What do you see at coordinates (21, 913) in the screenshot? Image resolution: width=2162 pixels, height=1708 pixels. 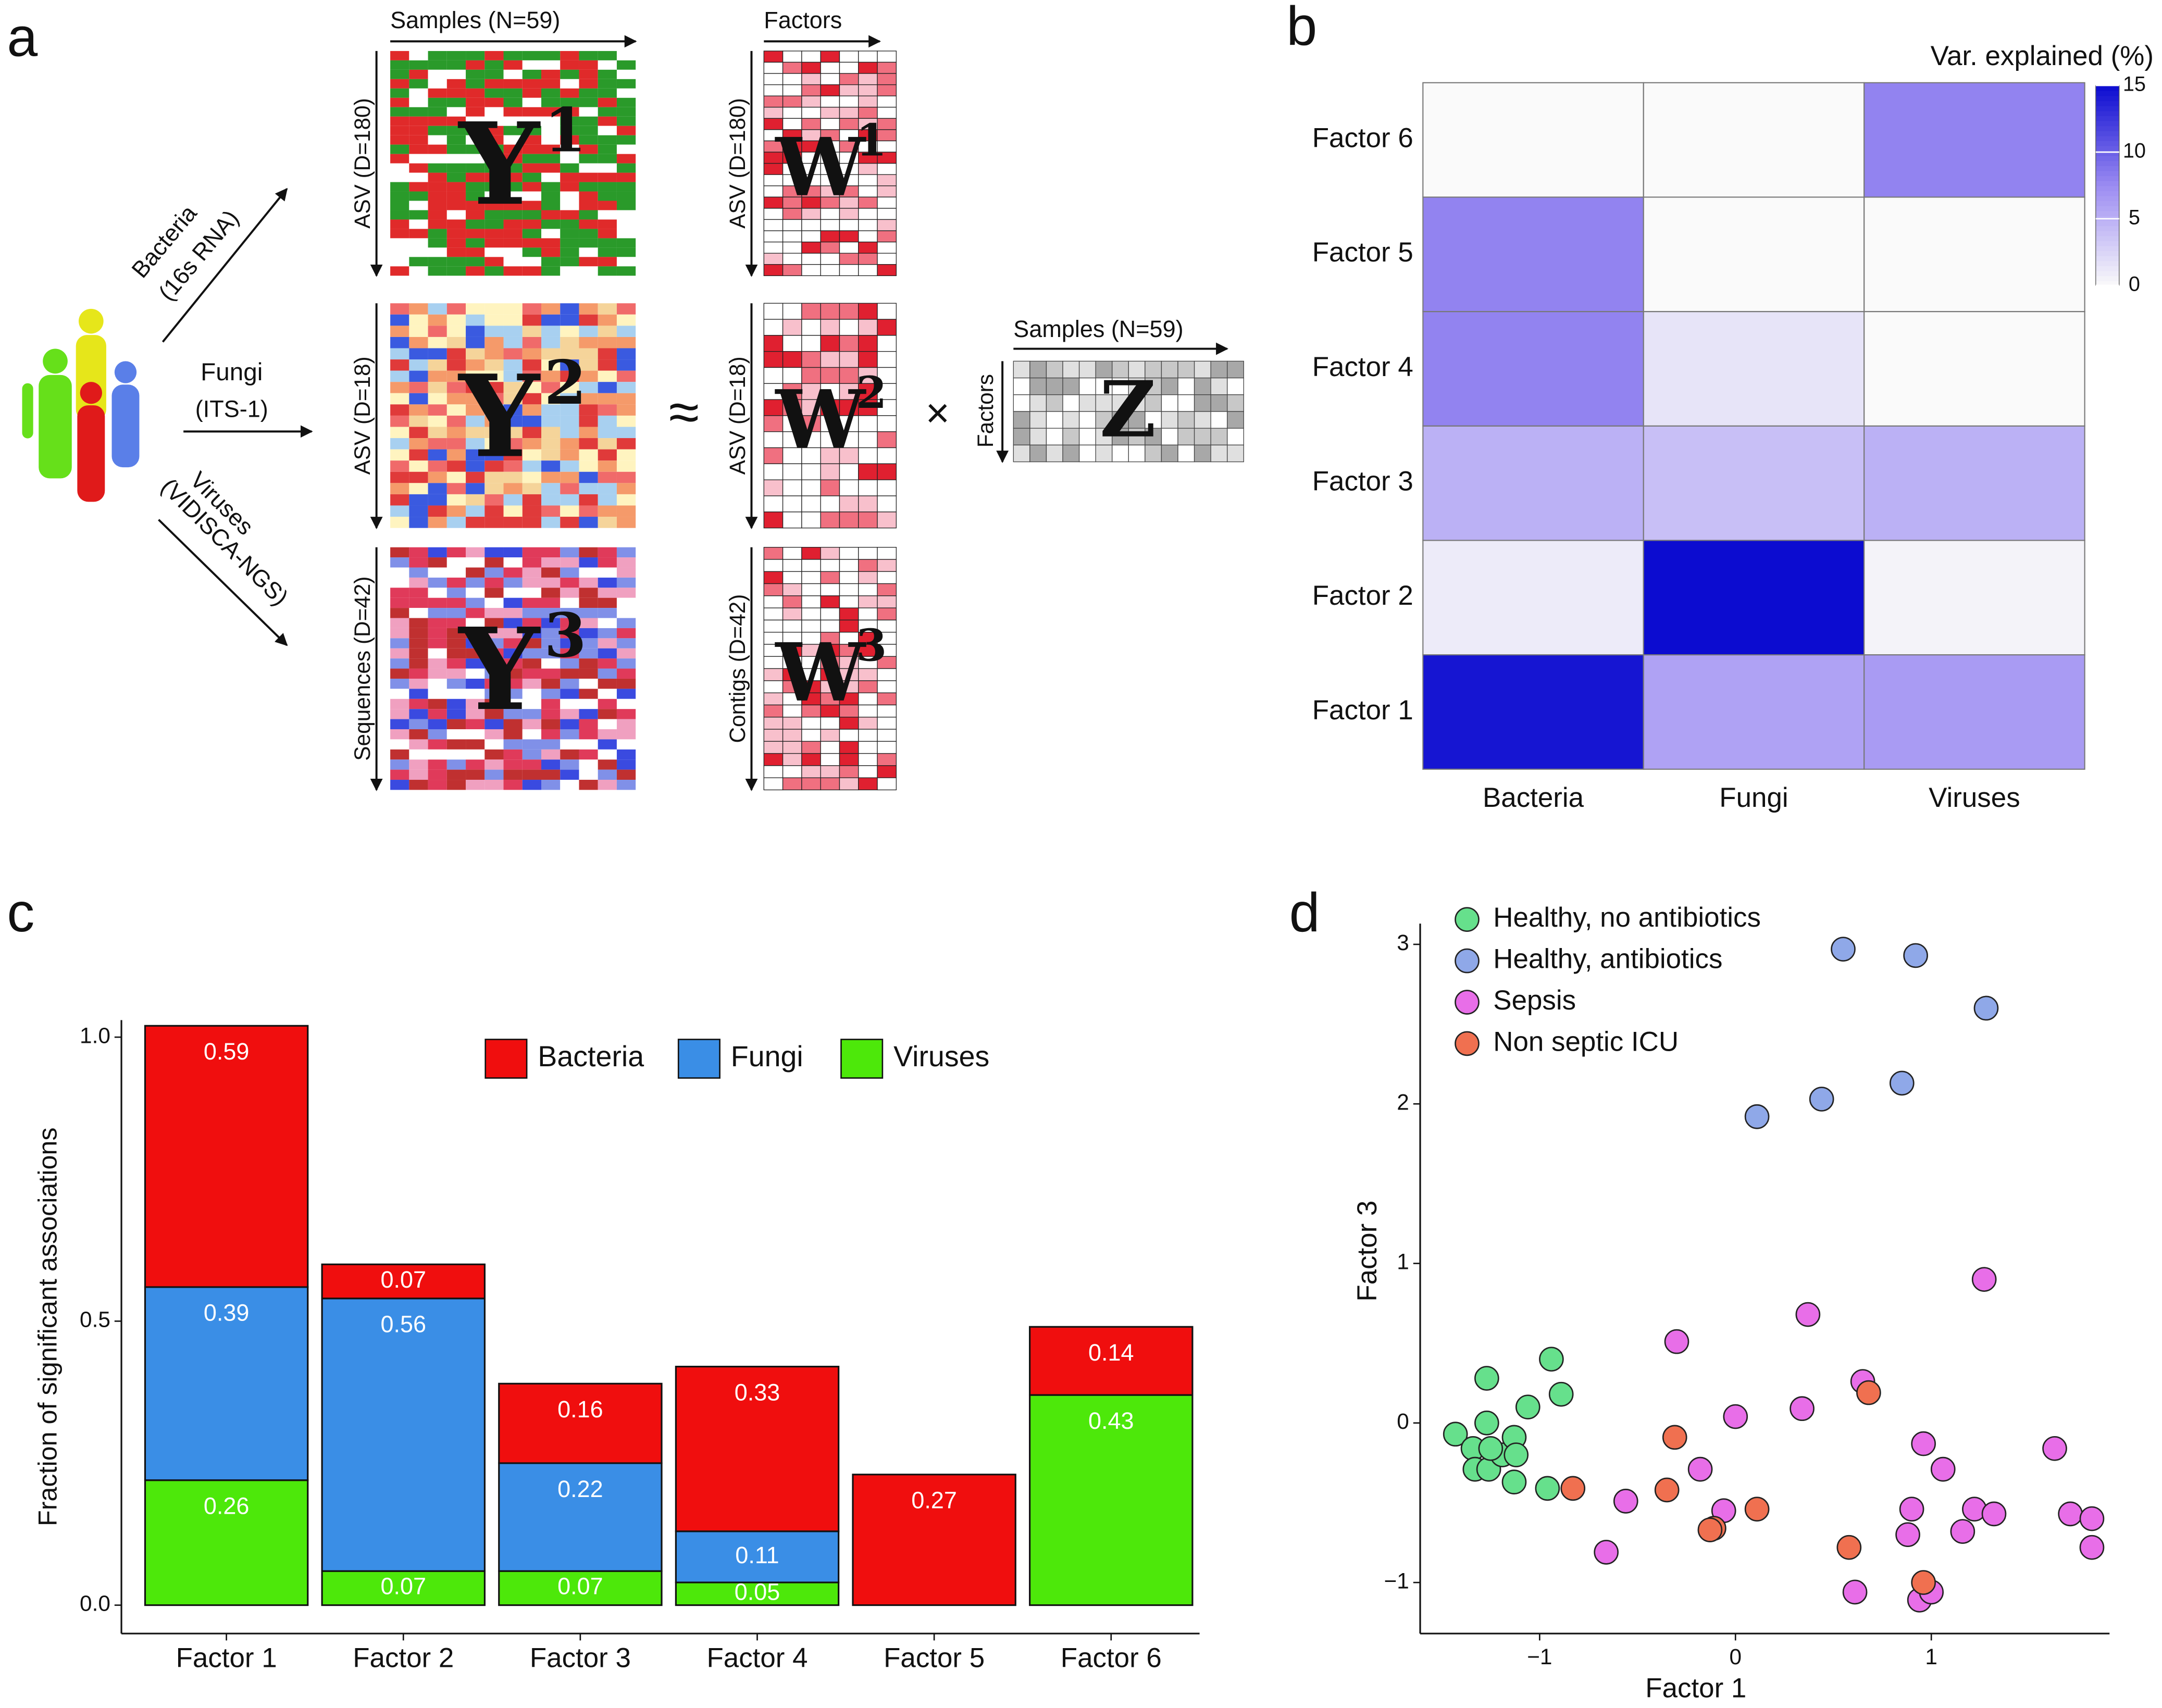 I see `panel-label: c` at bounding box center [21, 913].